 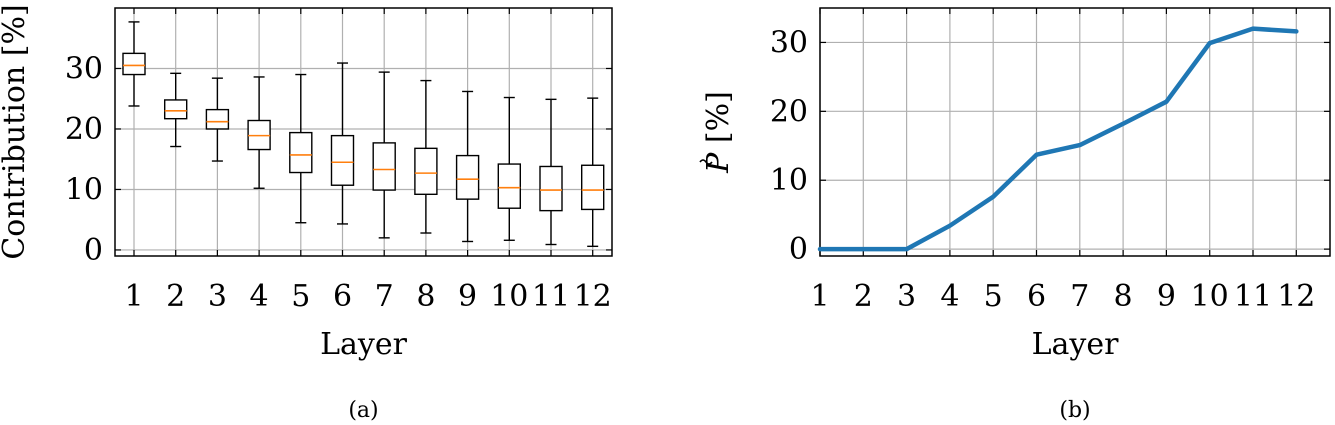 I want to click on y-axis-title-unit: [%], so click(x=718, y=121).